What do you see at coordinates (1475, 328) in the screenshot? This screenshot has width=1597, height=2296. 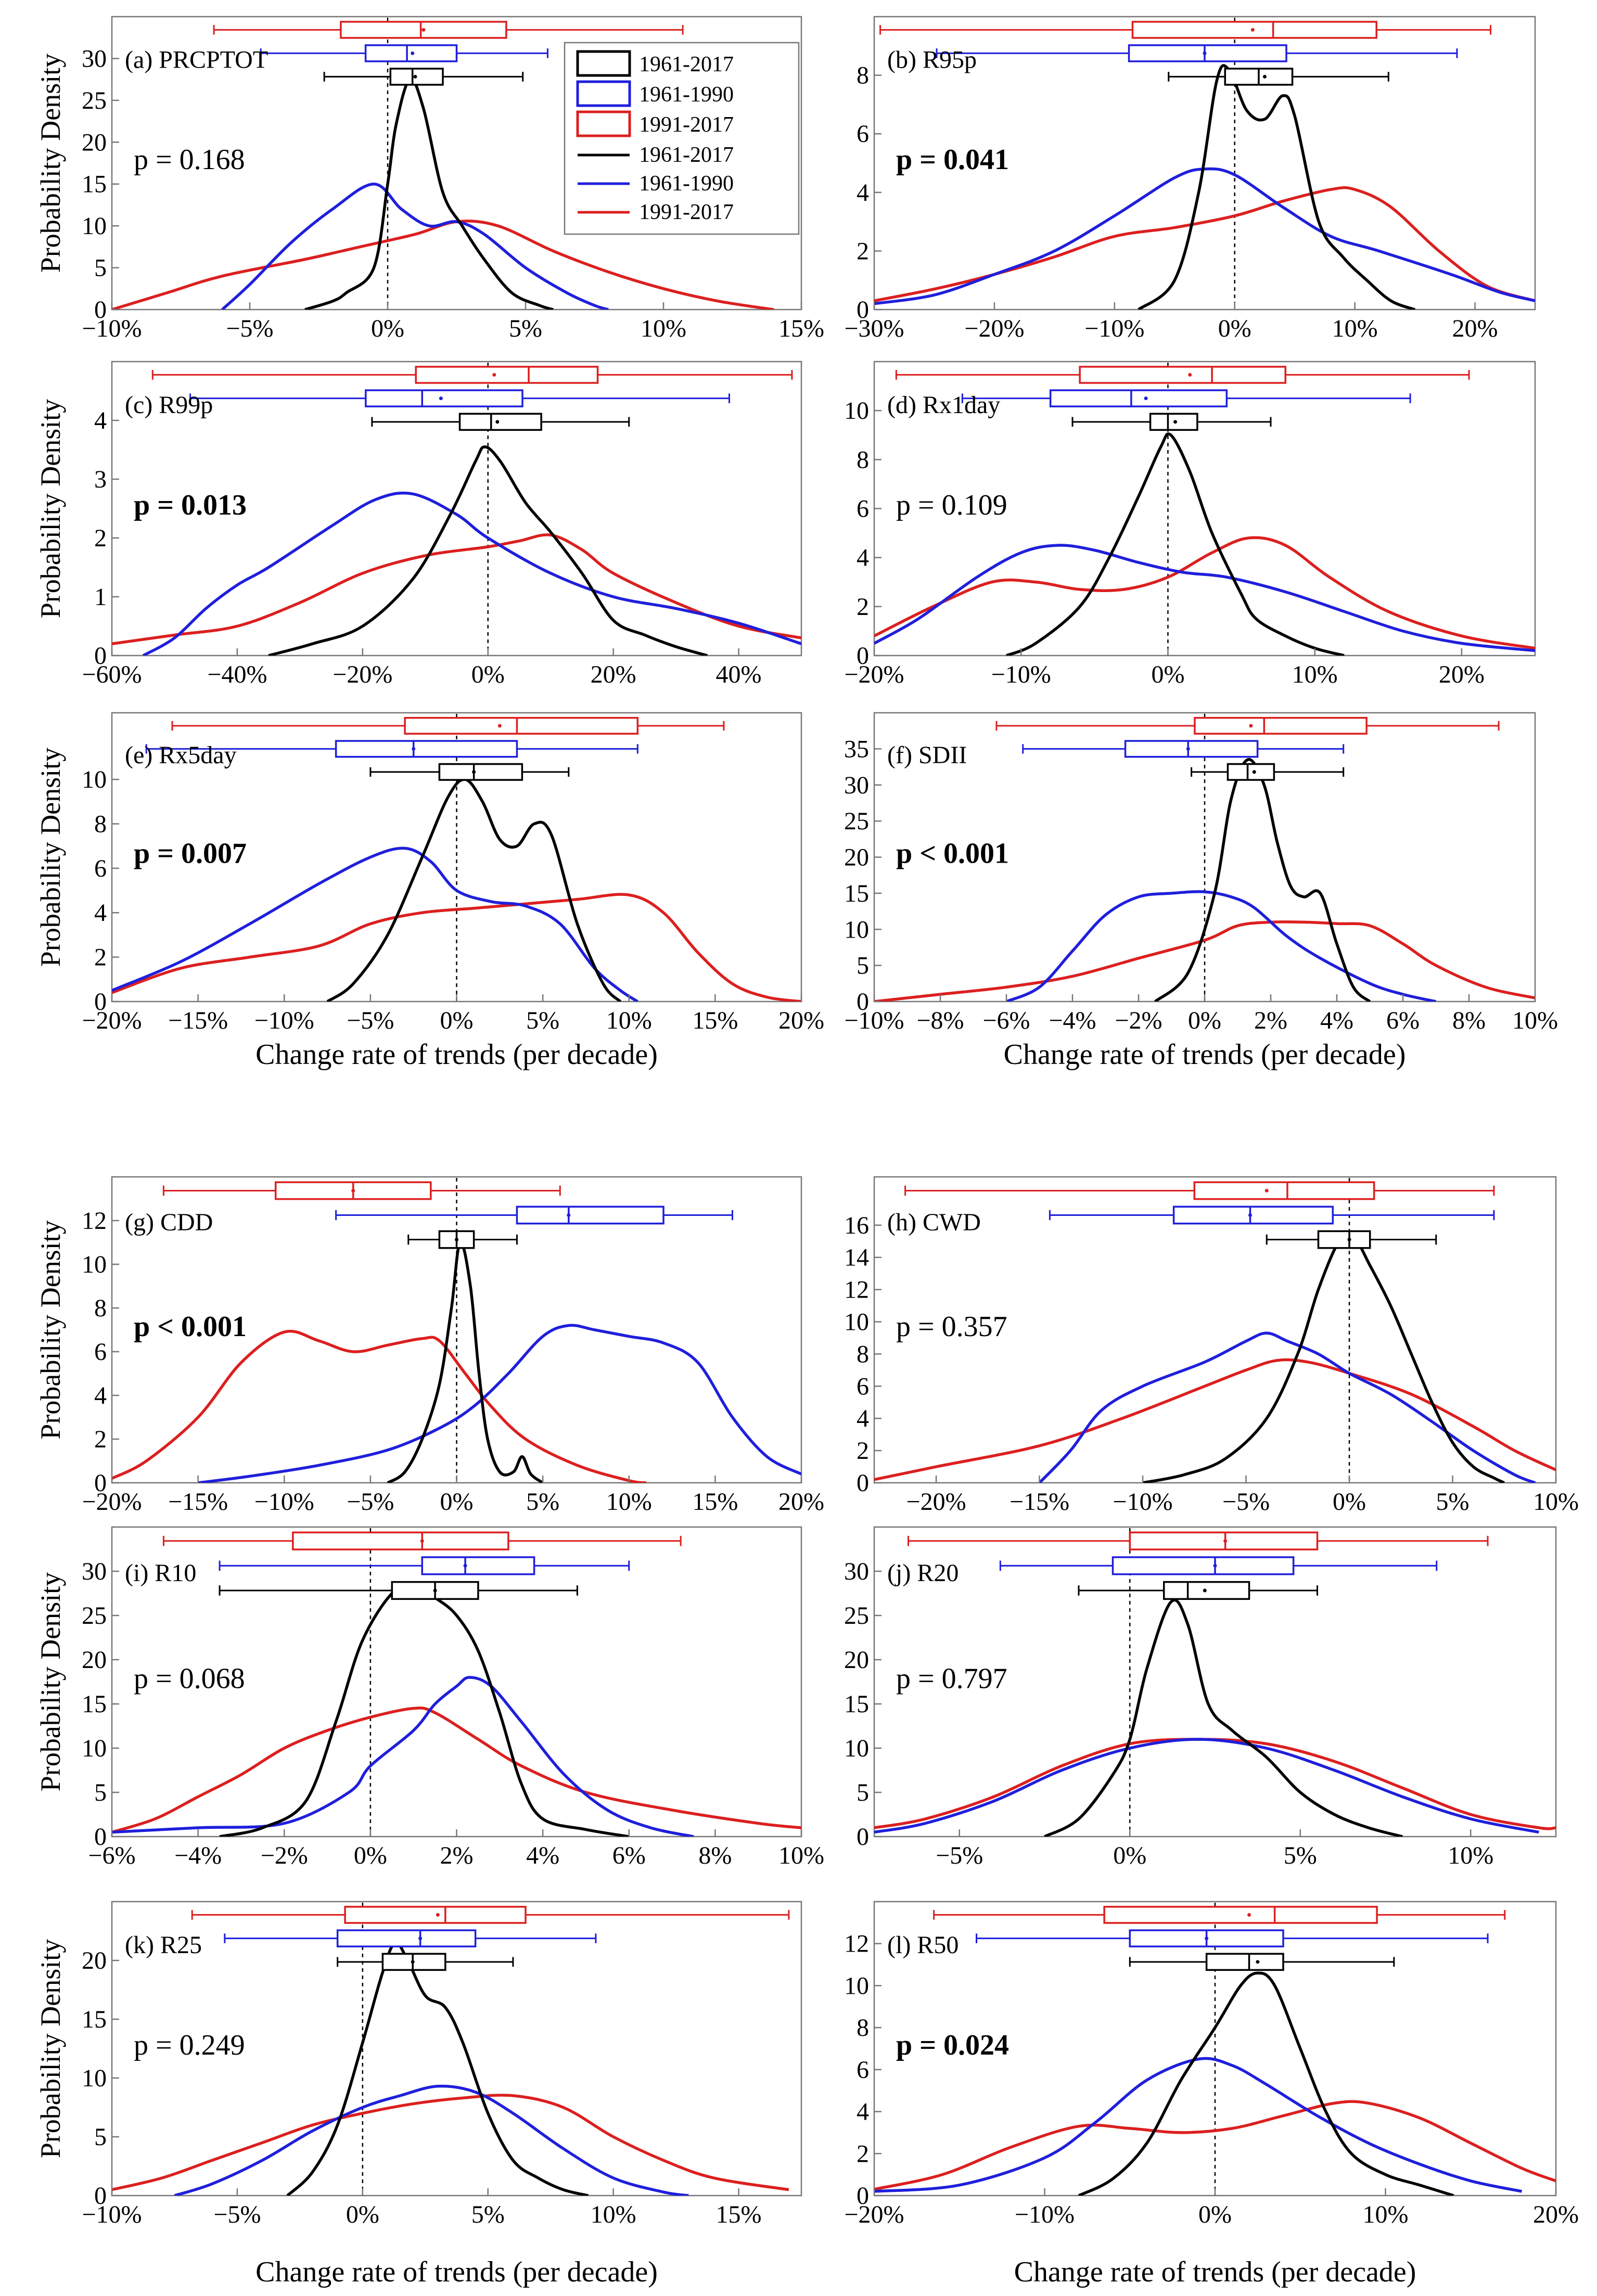 I see `x-tick-label: 20%` at bounding box center [1475, 328].